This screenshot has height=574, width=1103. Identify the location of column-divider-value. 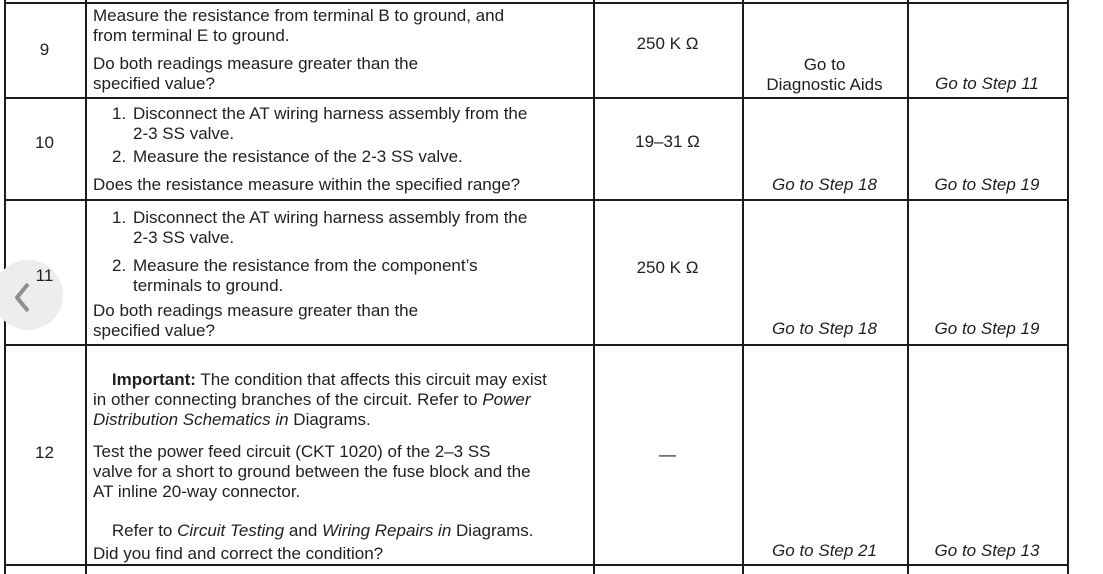
(743, 287).